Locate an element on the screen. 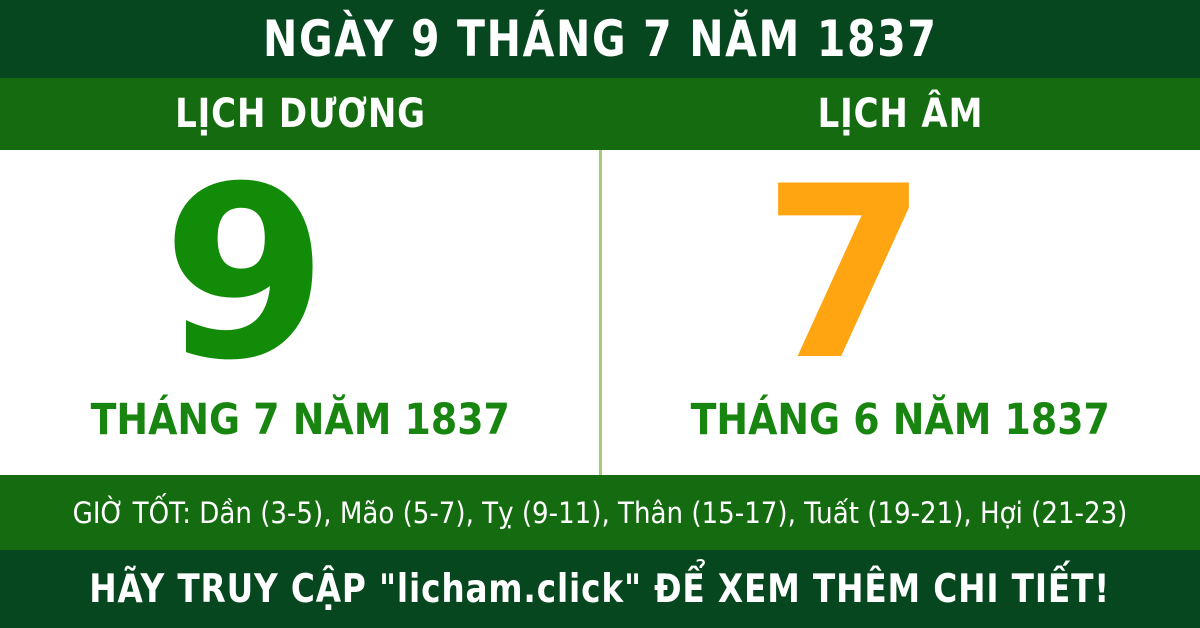  lunar-calendar-label: LỊCH ÂM is located at coordinates (900, 114).